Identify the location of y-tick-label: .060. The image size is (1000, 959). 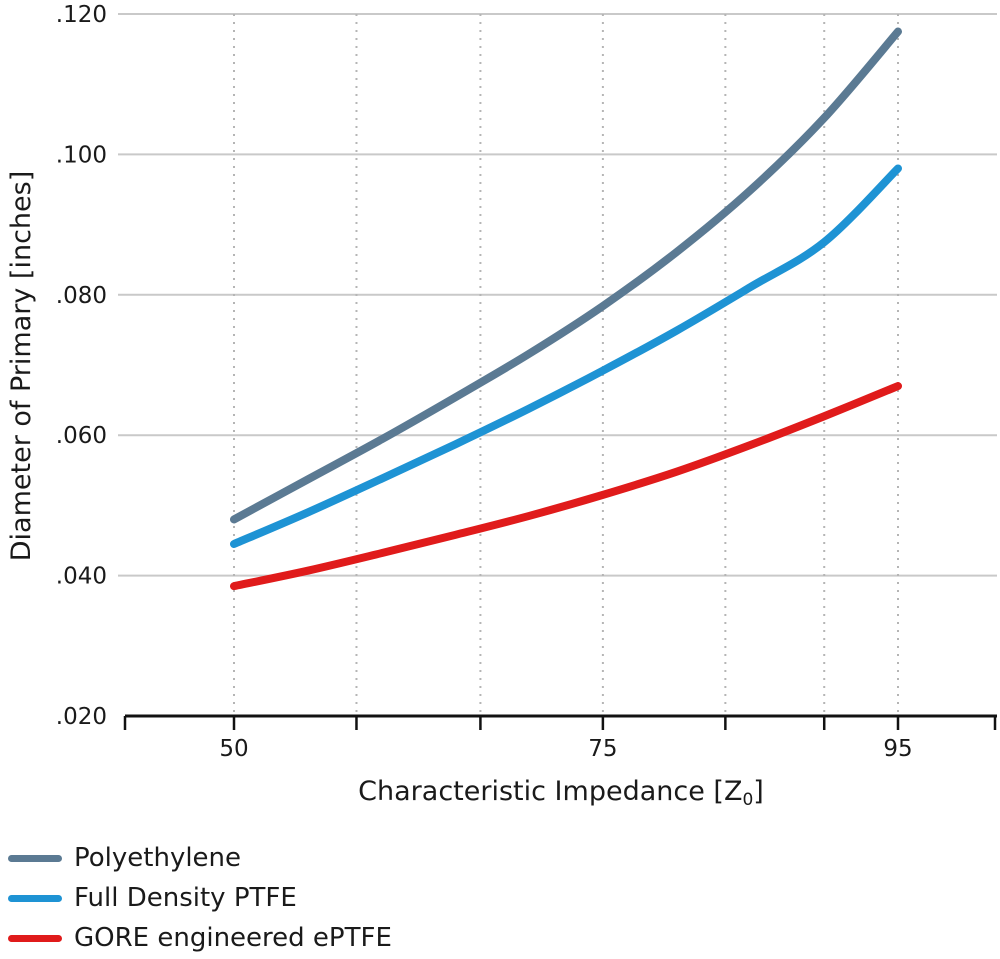
(81, 436).